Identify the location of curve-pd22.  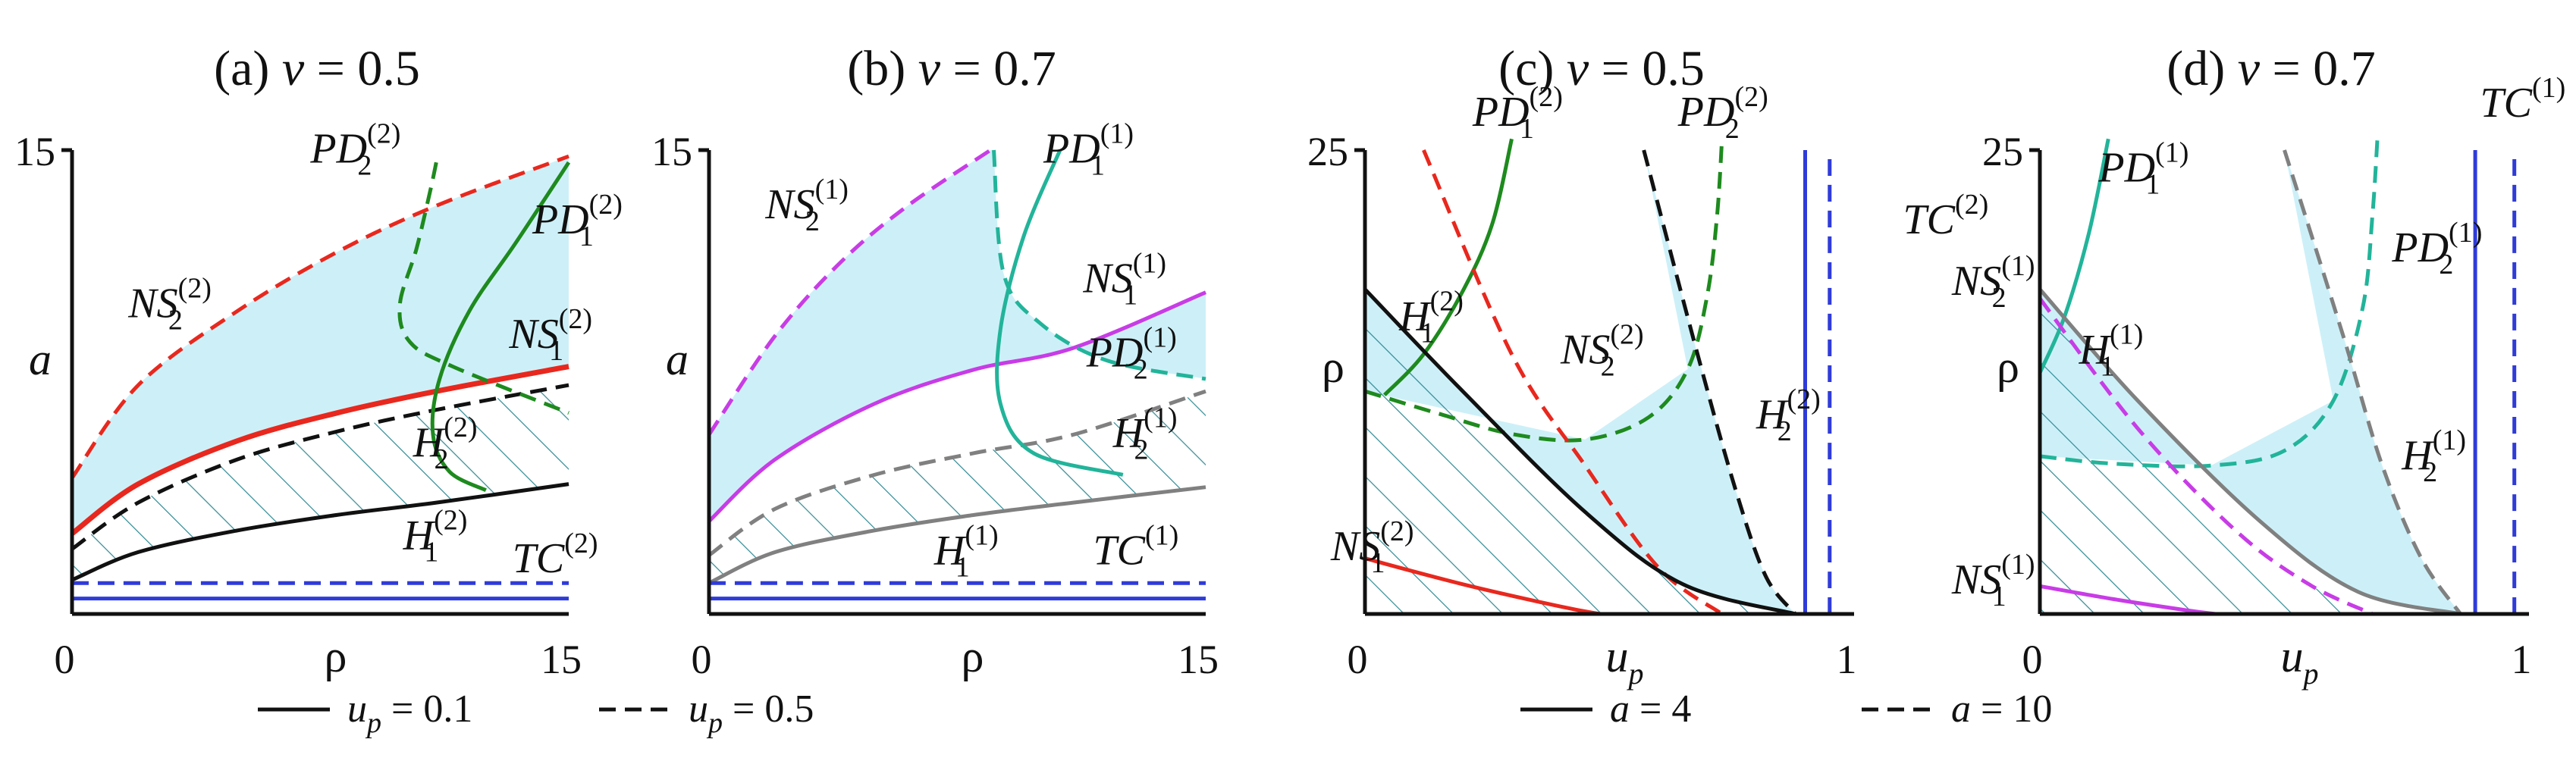
(483, 288).